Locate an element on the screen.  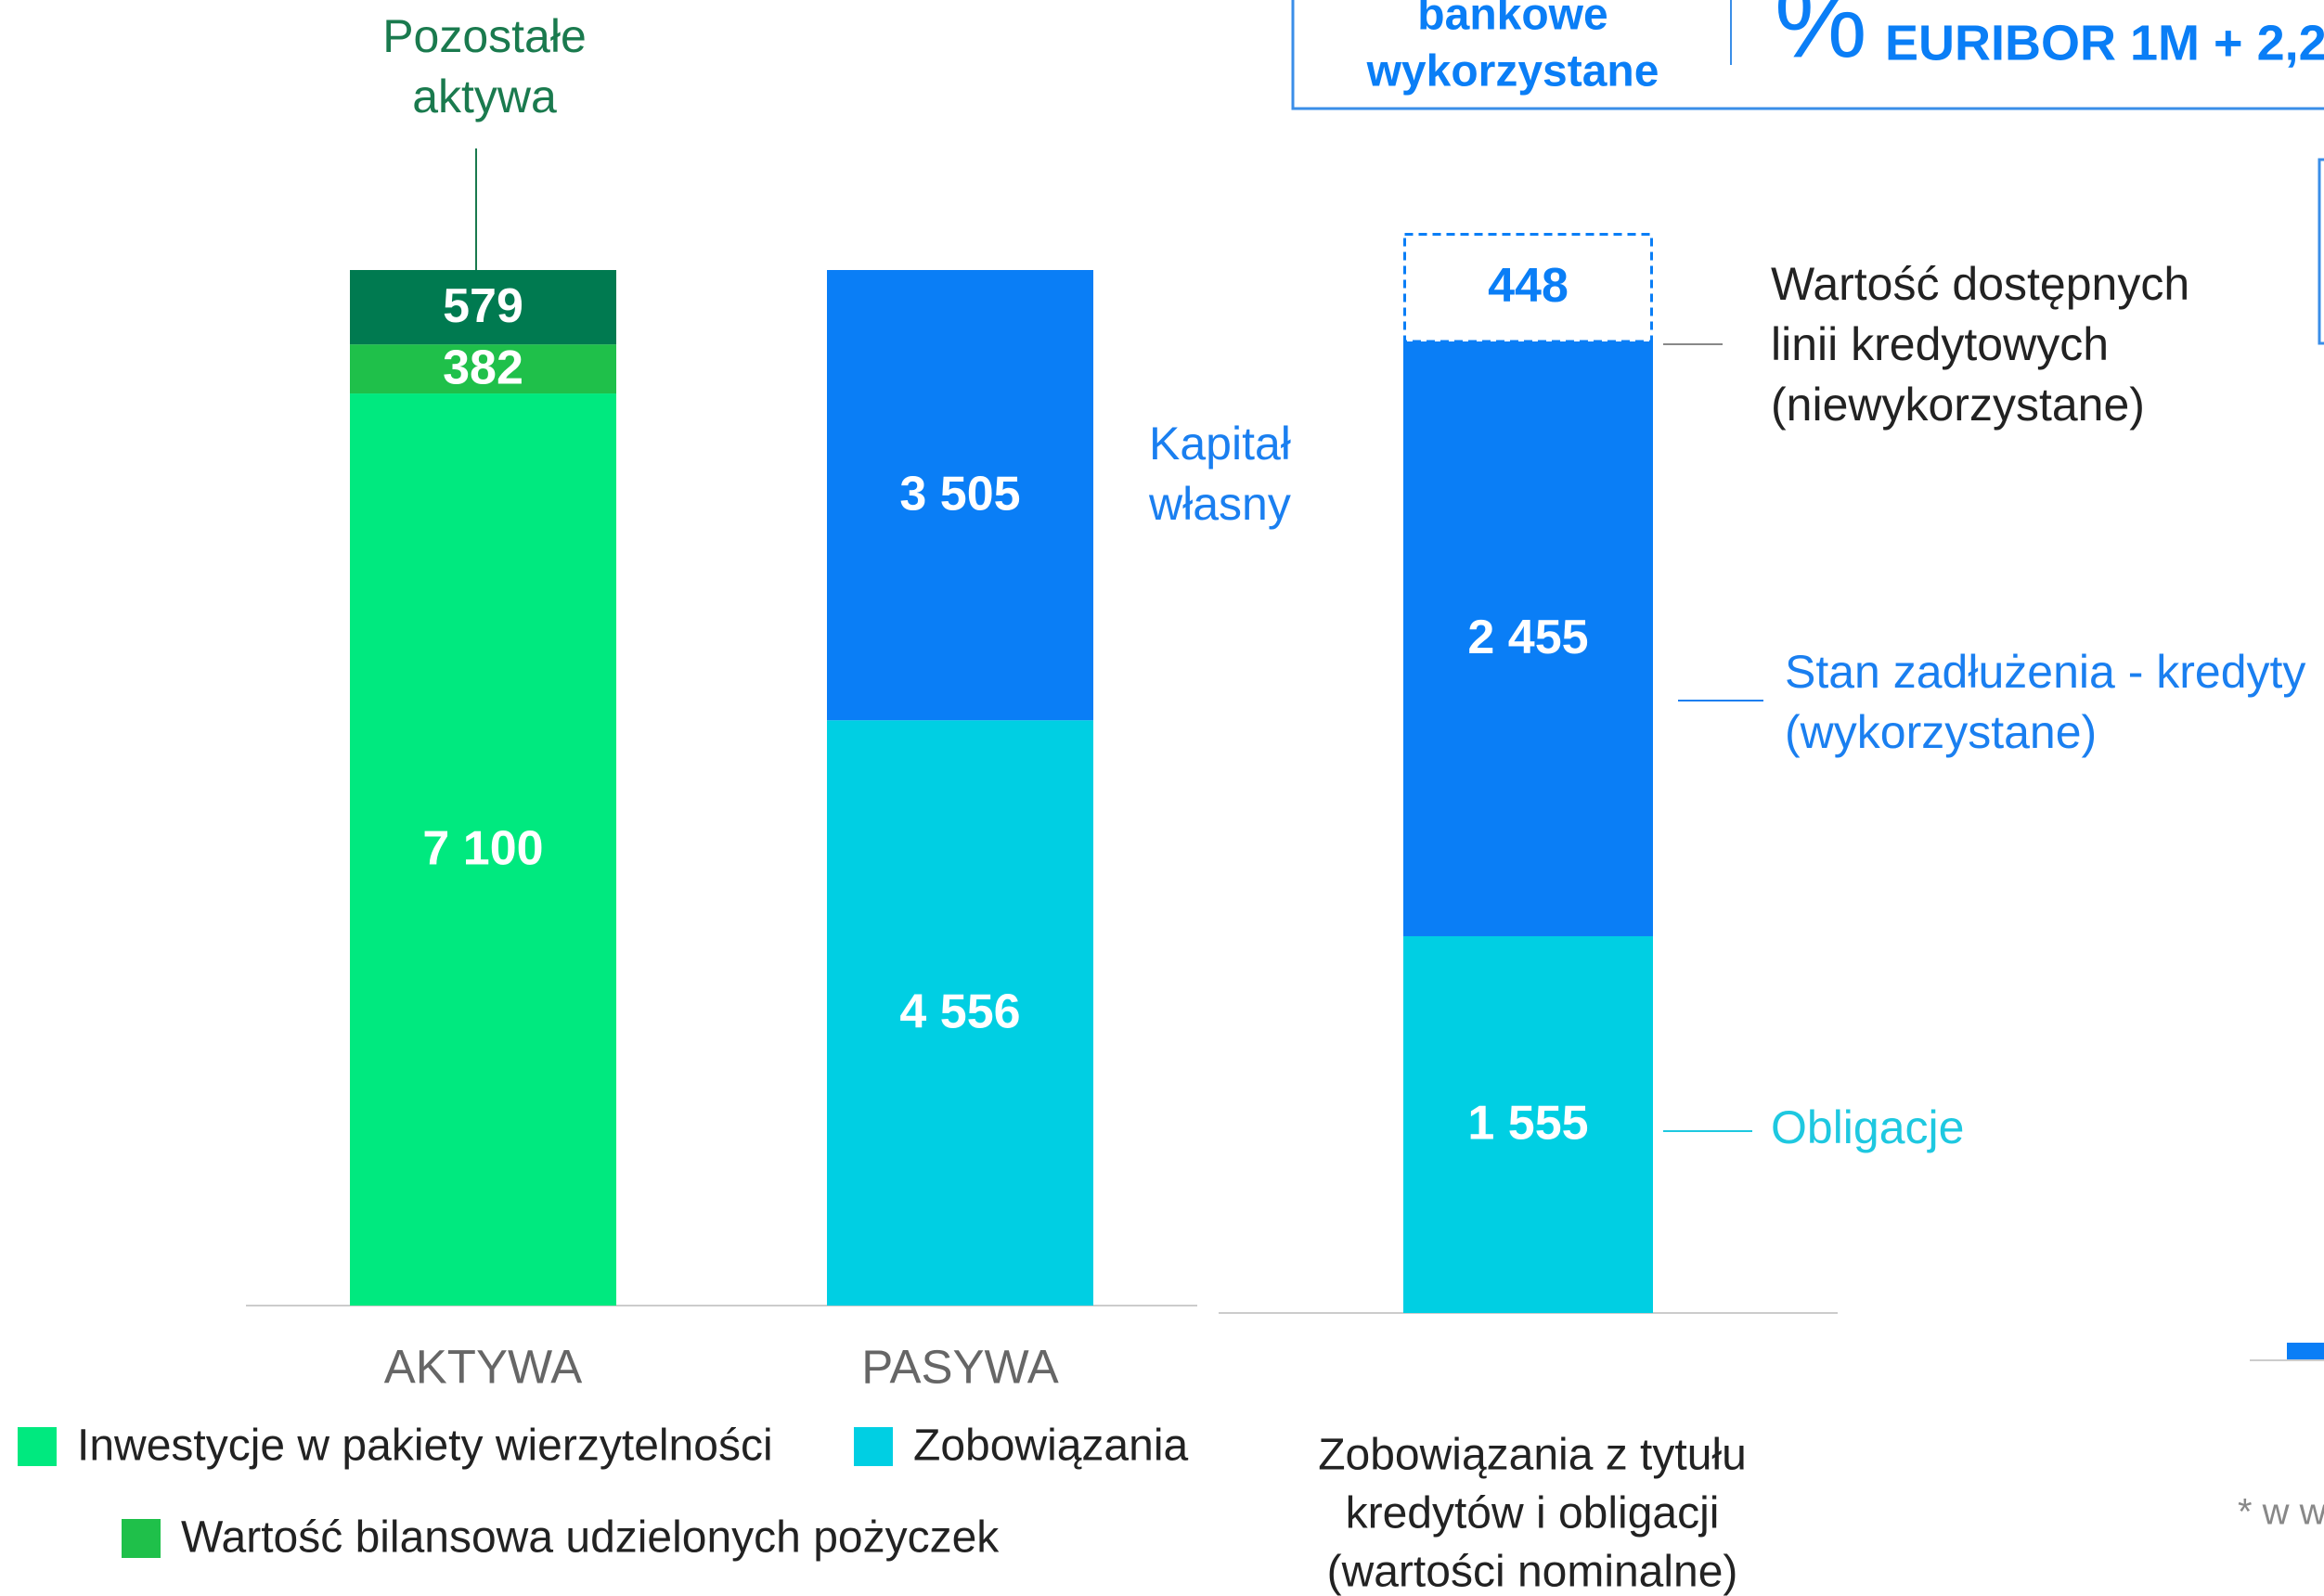
data-label: 1 555 is located at coordinates (1527, 1124).